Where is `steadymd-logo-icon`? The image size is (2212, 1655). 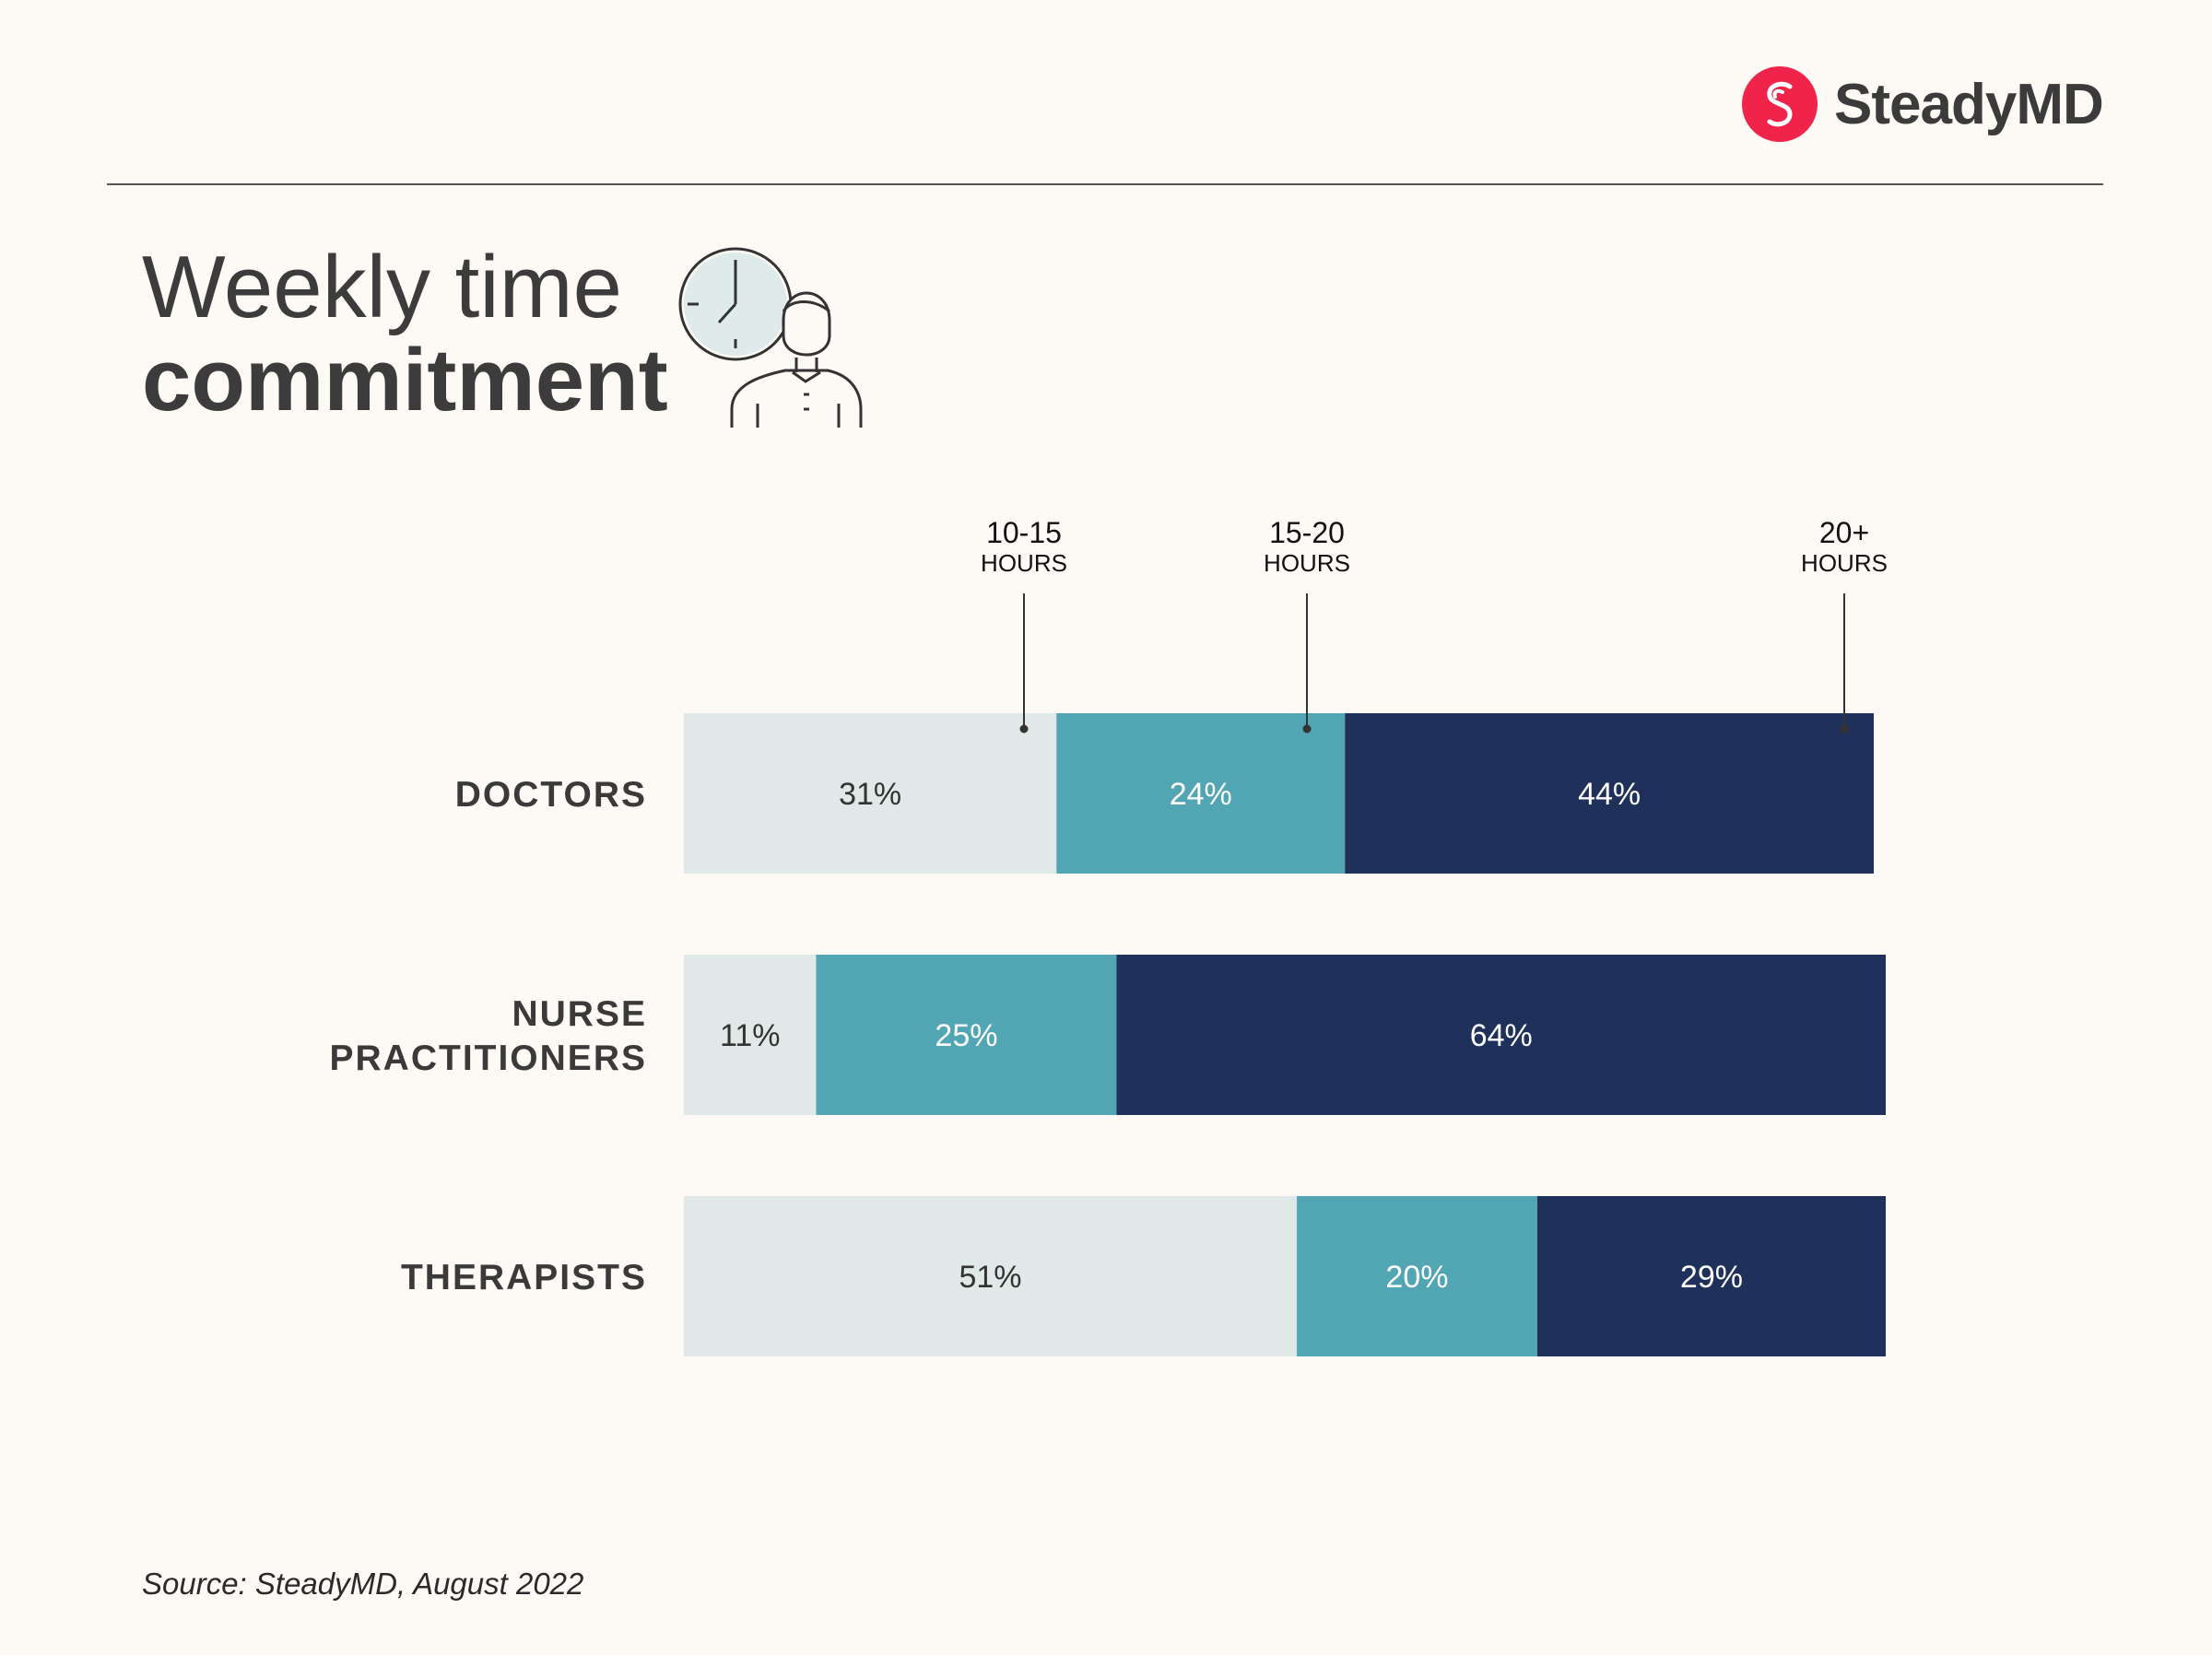 steadymd-logo-icon is located at coordinates (1780, 104).